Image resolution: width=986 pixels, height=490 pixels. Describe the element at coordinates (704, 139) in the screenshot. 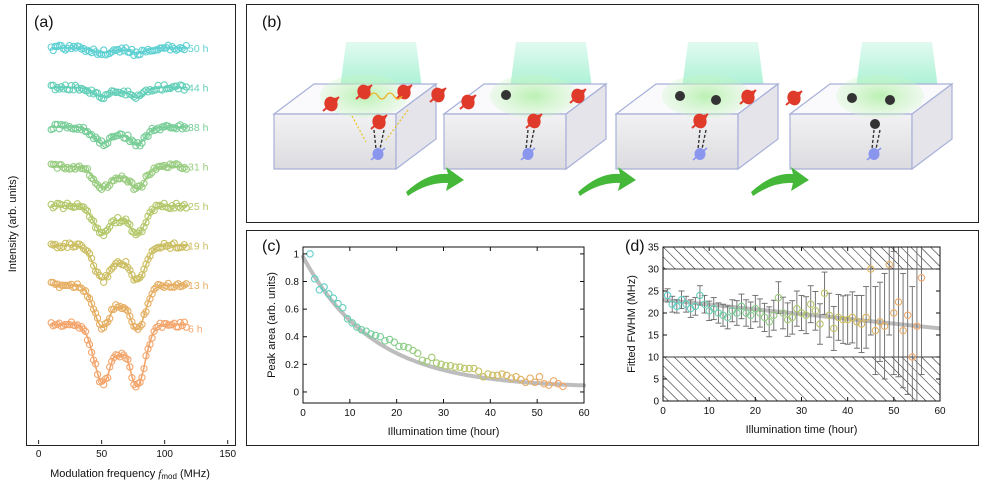

I see `coupling-line` at that location.